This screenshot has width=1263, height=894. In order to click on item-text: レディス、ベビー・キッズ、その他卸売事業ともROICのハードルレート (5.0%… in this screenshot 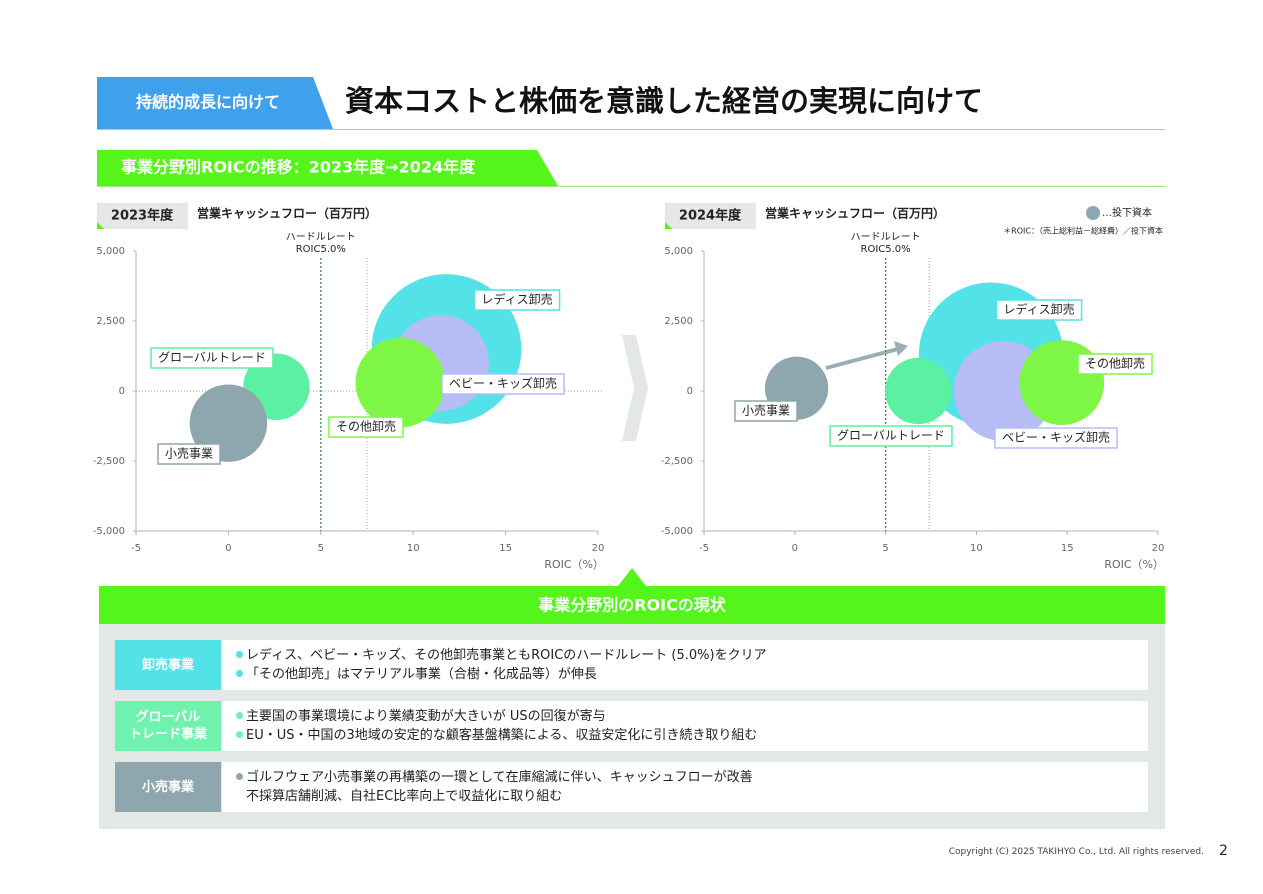, I will do `click(506, 655)`.